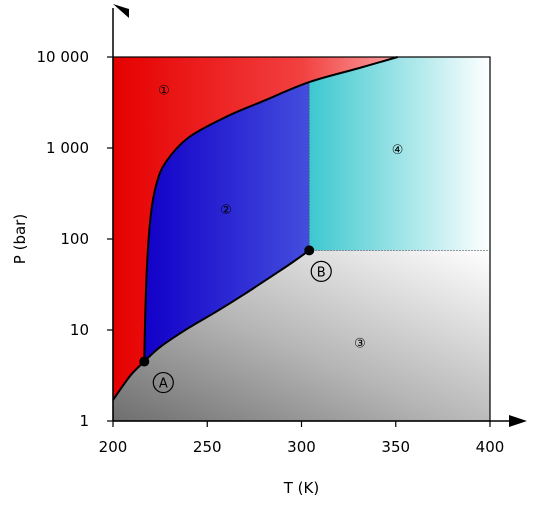 The width and height of the screenshot is (538, 512). What do you see at coordinates (20, 239) in the screenshot?
I see `y-axis-title: P (bar)` at bounding box center [20, 239].